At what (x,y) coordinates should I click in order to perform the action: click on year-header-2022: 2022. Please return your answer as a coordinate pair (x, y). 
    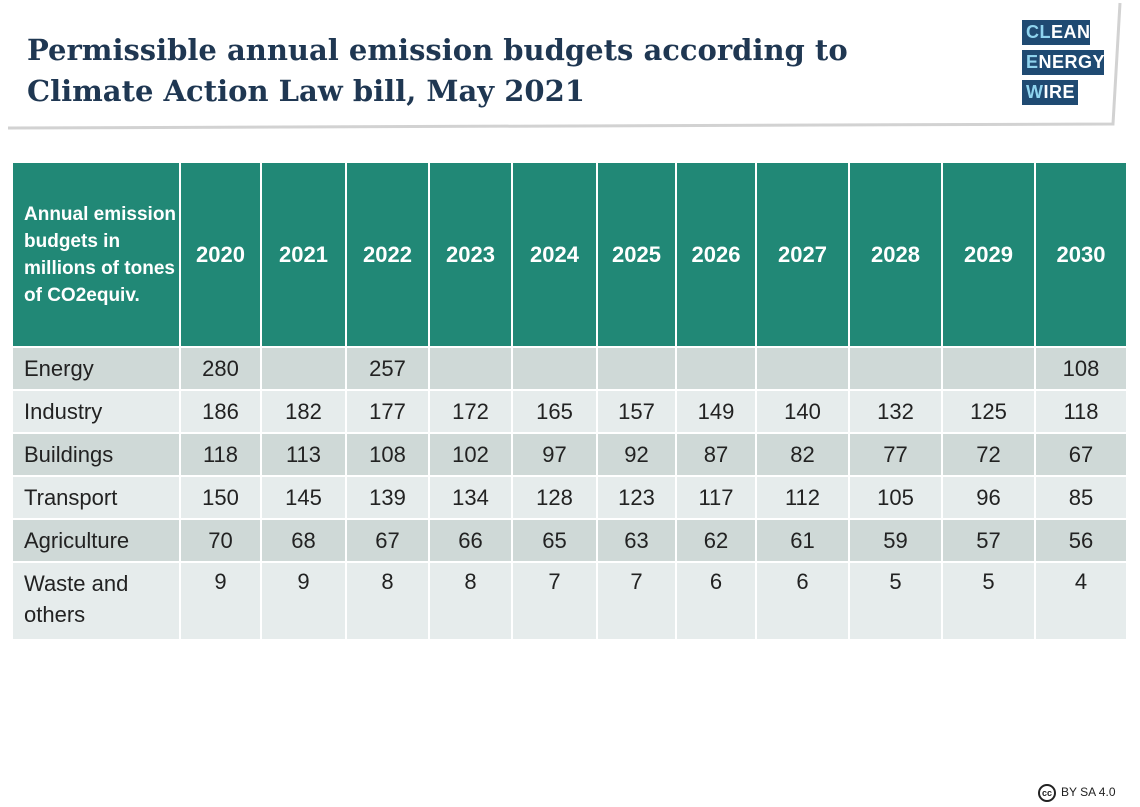
    Looking at the image, I should click on (388, 254).